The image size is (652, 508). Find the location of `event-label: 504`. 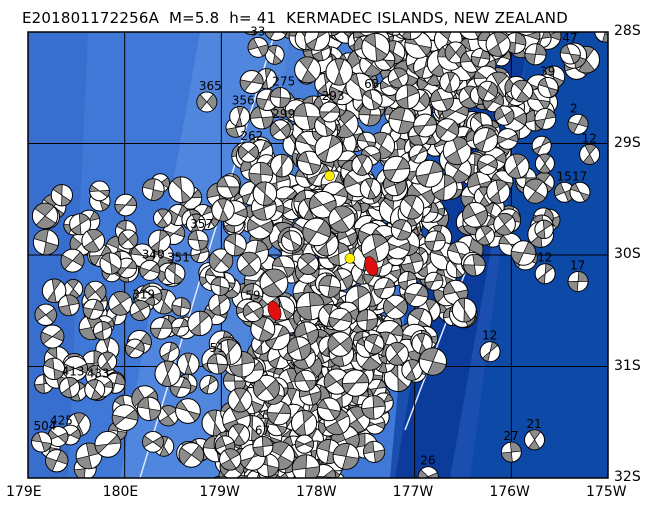

event-label: 504 is located at coordinates (45, 426).